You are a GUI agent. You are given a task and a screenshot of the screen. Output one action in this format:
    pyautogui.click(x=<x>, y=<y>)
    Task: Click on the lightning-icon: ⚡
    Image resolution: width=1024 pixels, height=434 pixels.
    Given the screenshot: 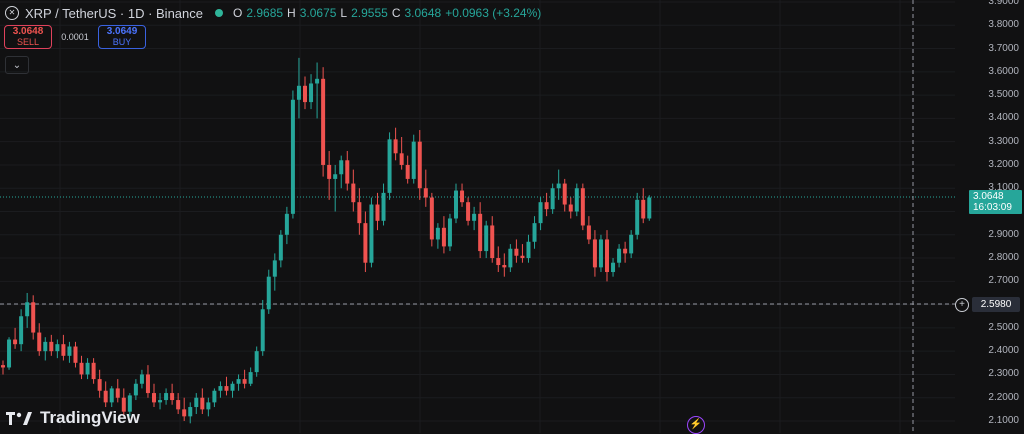 What is the action you would take?
    pyautogui.click(x=696, y=425)
    